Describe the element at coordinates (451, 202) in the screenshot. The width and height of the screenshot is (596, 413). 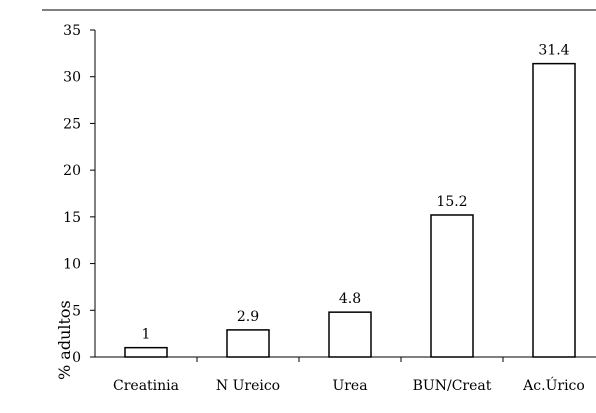
I see `data-label: 15.2` at that location.